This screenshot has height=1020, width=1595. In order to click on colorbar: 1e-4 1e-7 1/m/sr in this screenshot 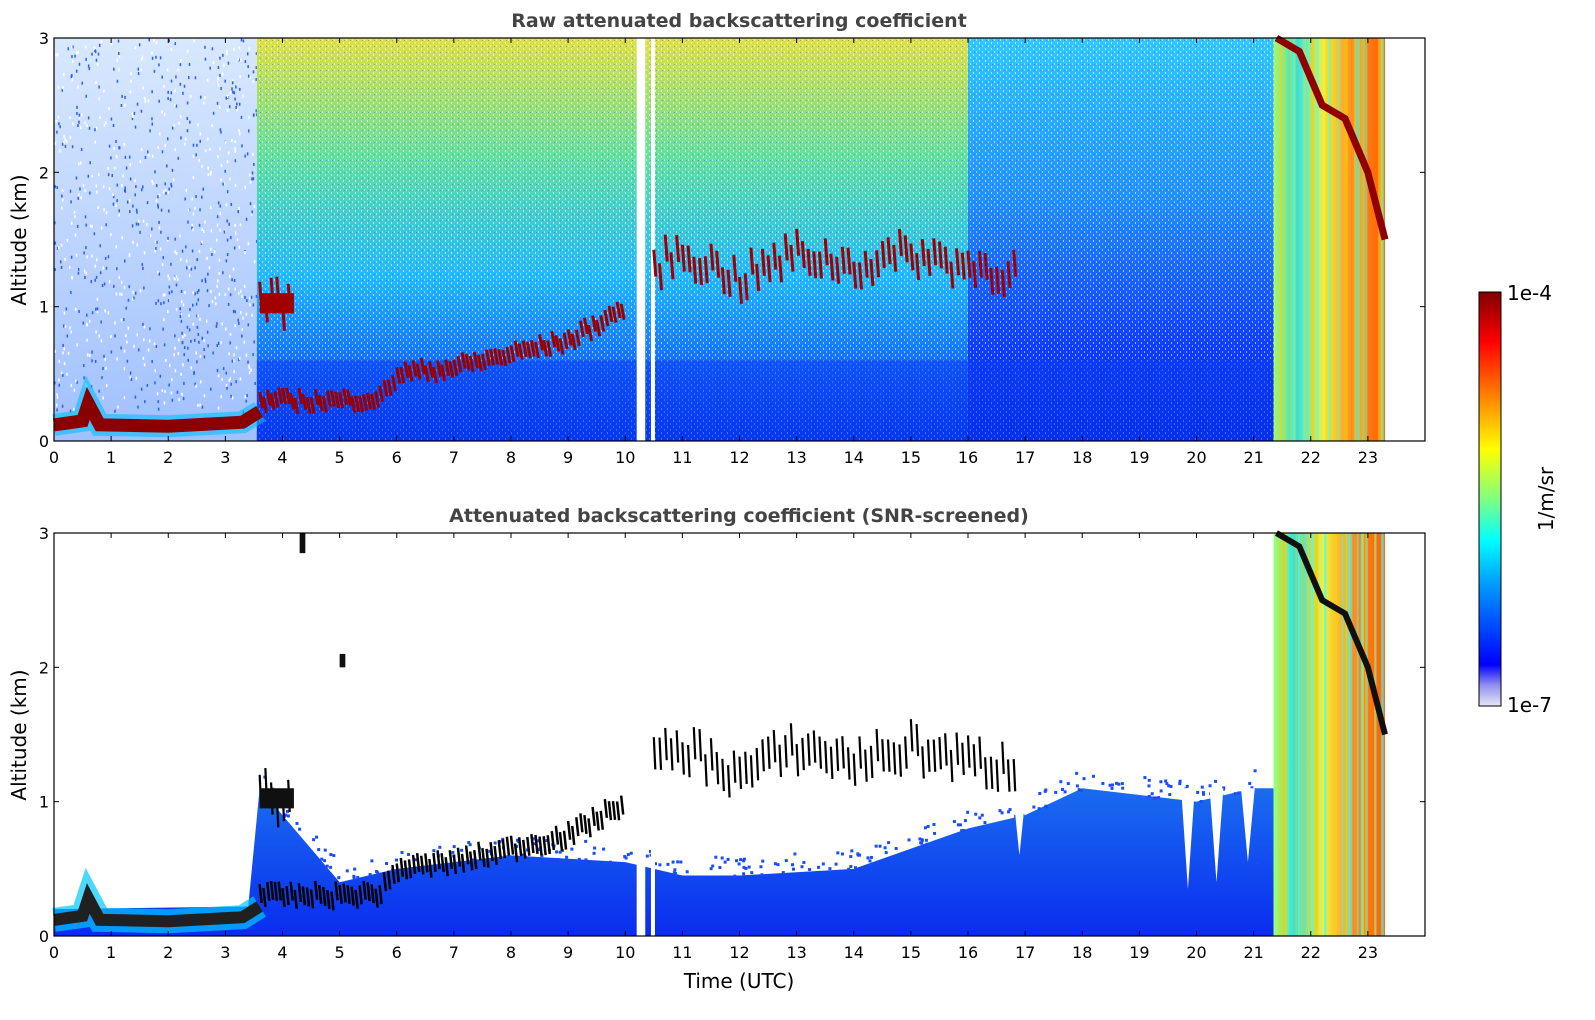, I will do `click(1518, 499)`.